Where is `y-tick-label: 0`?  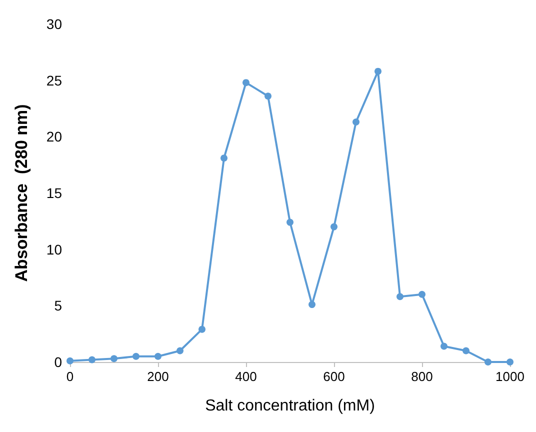
y-tick-label: 0 is located at coordinates (58, 362).